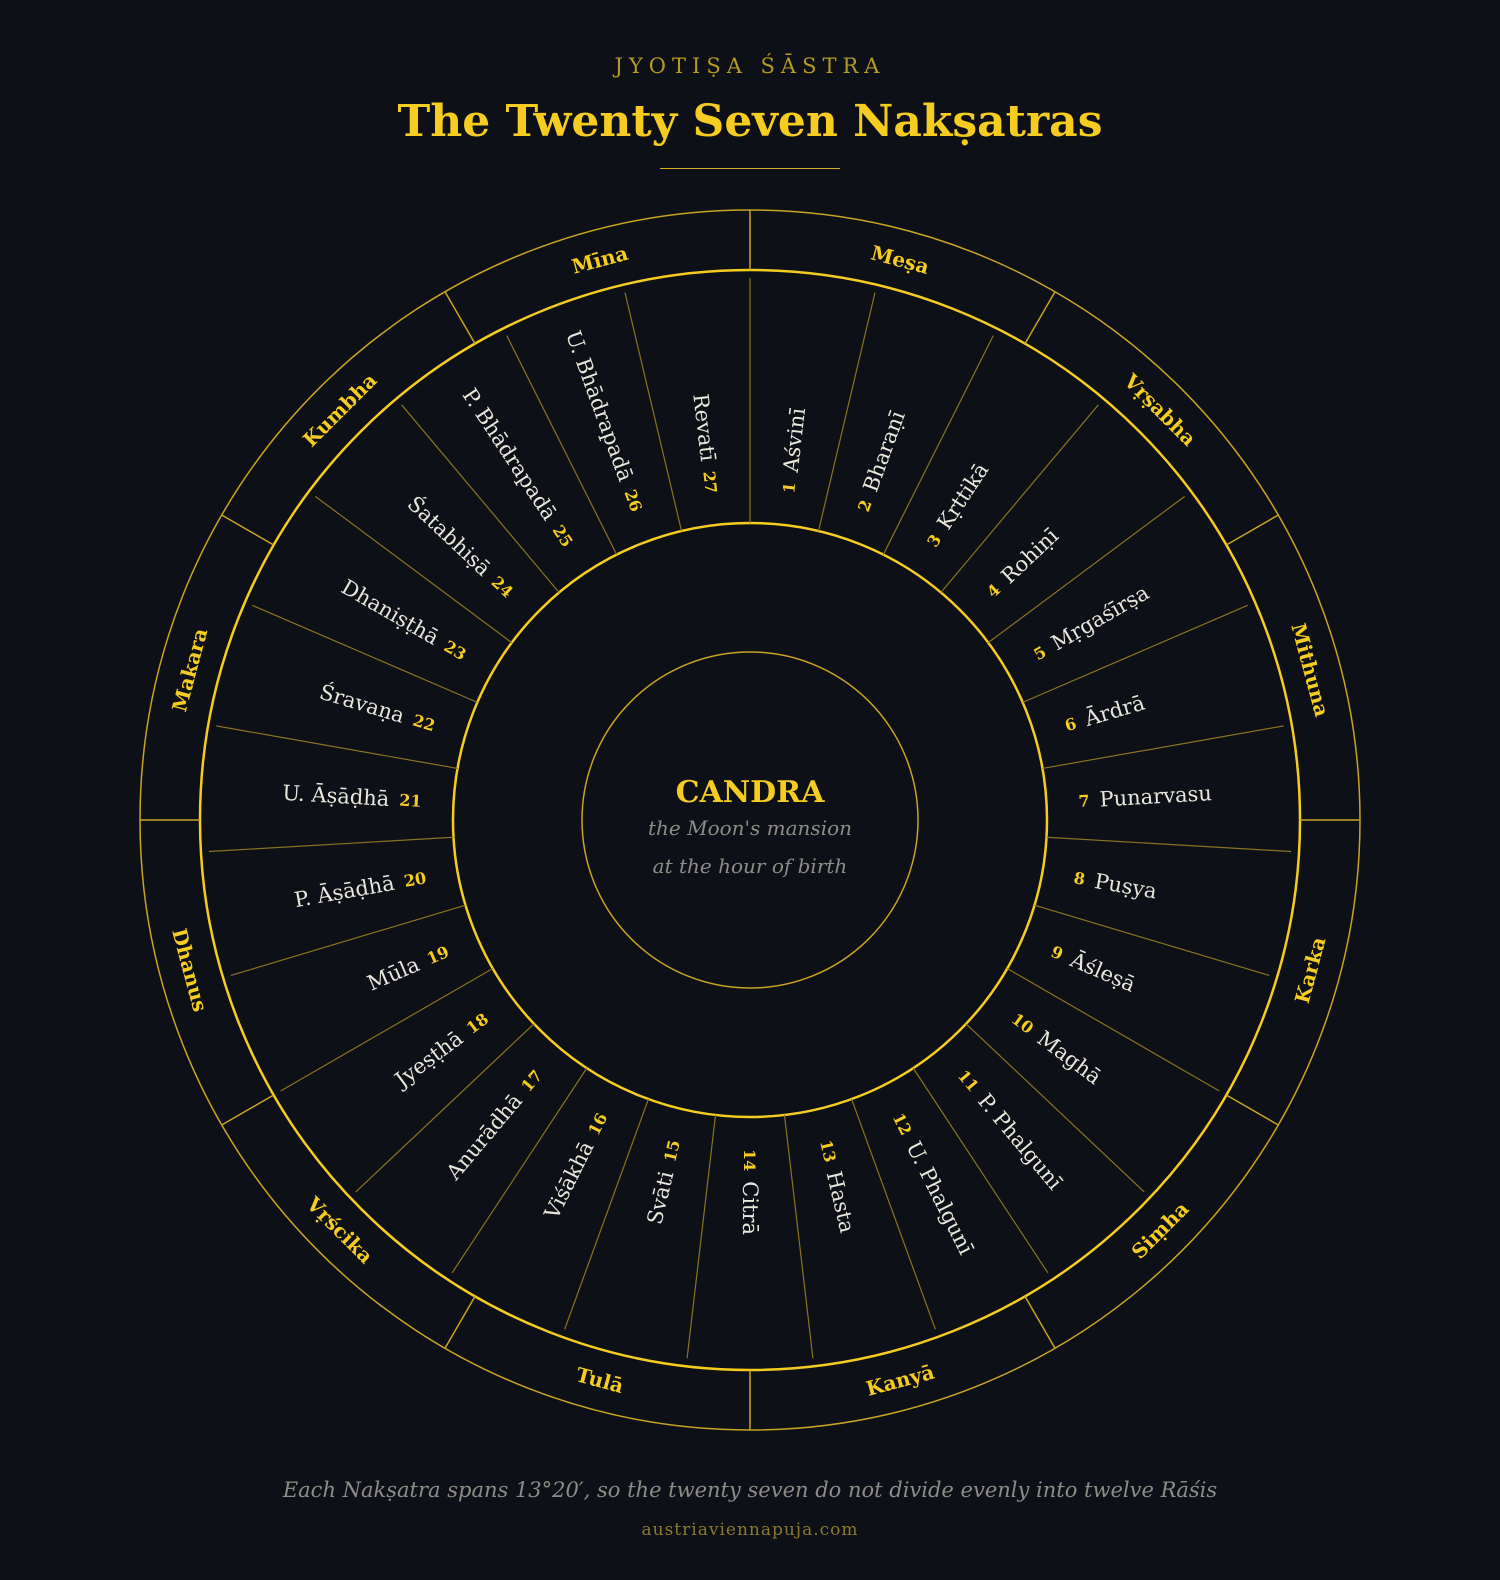  What do you see at coordinates (1057, 953) in the screenshot?
I see `nakshatra-number: 9` at bounding box center [1057, 953].